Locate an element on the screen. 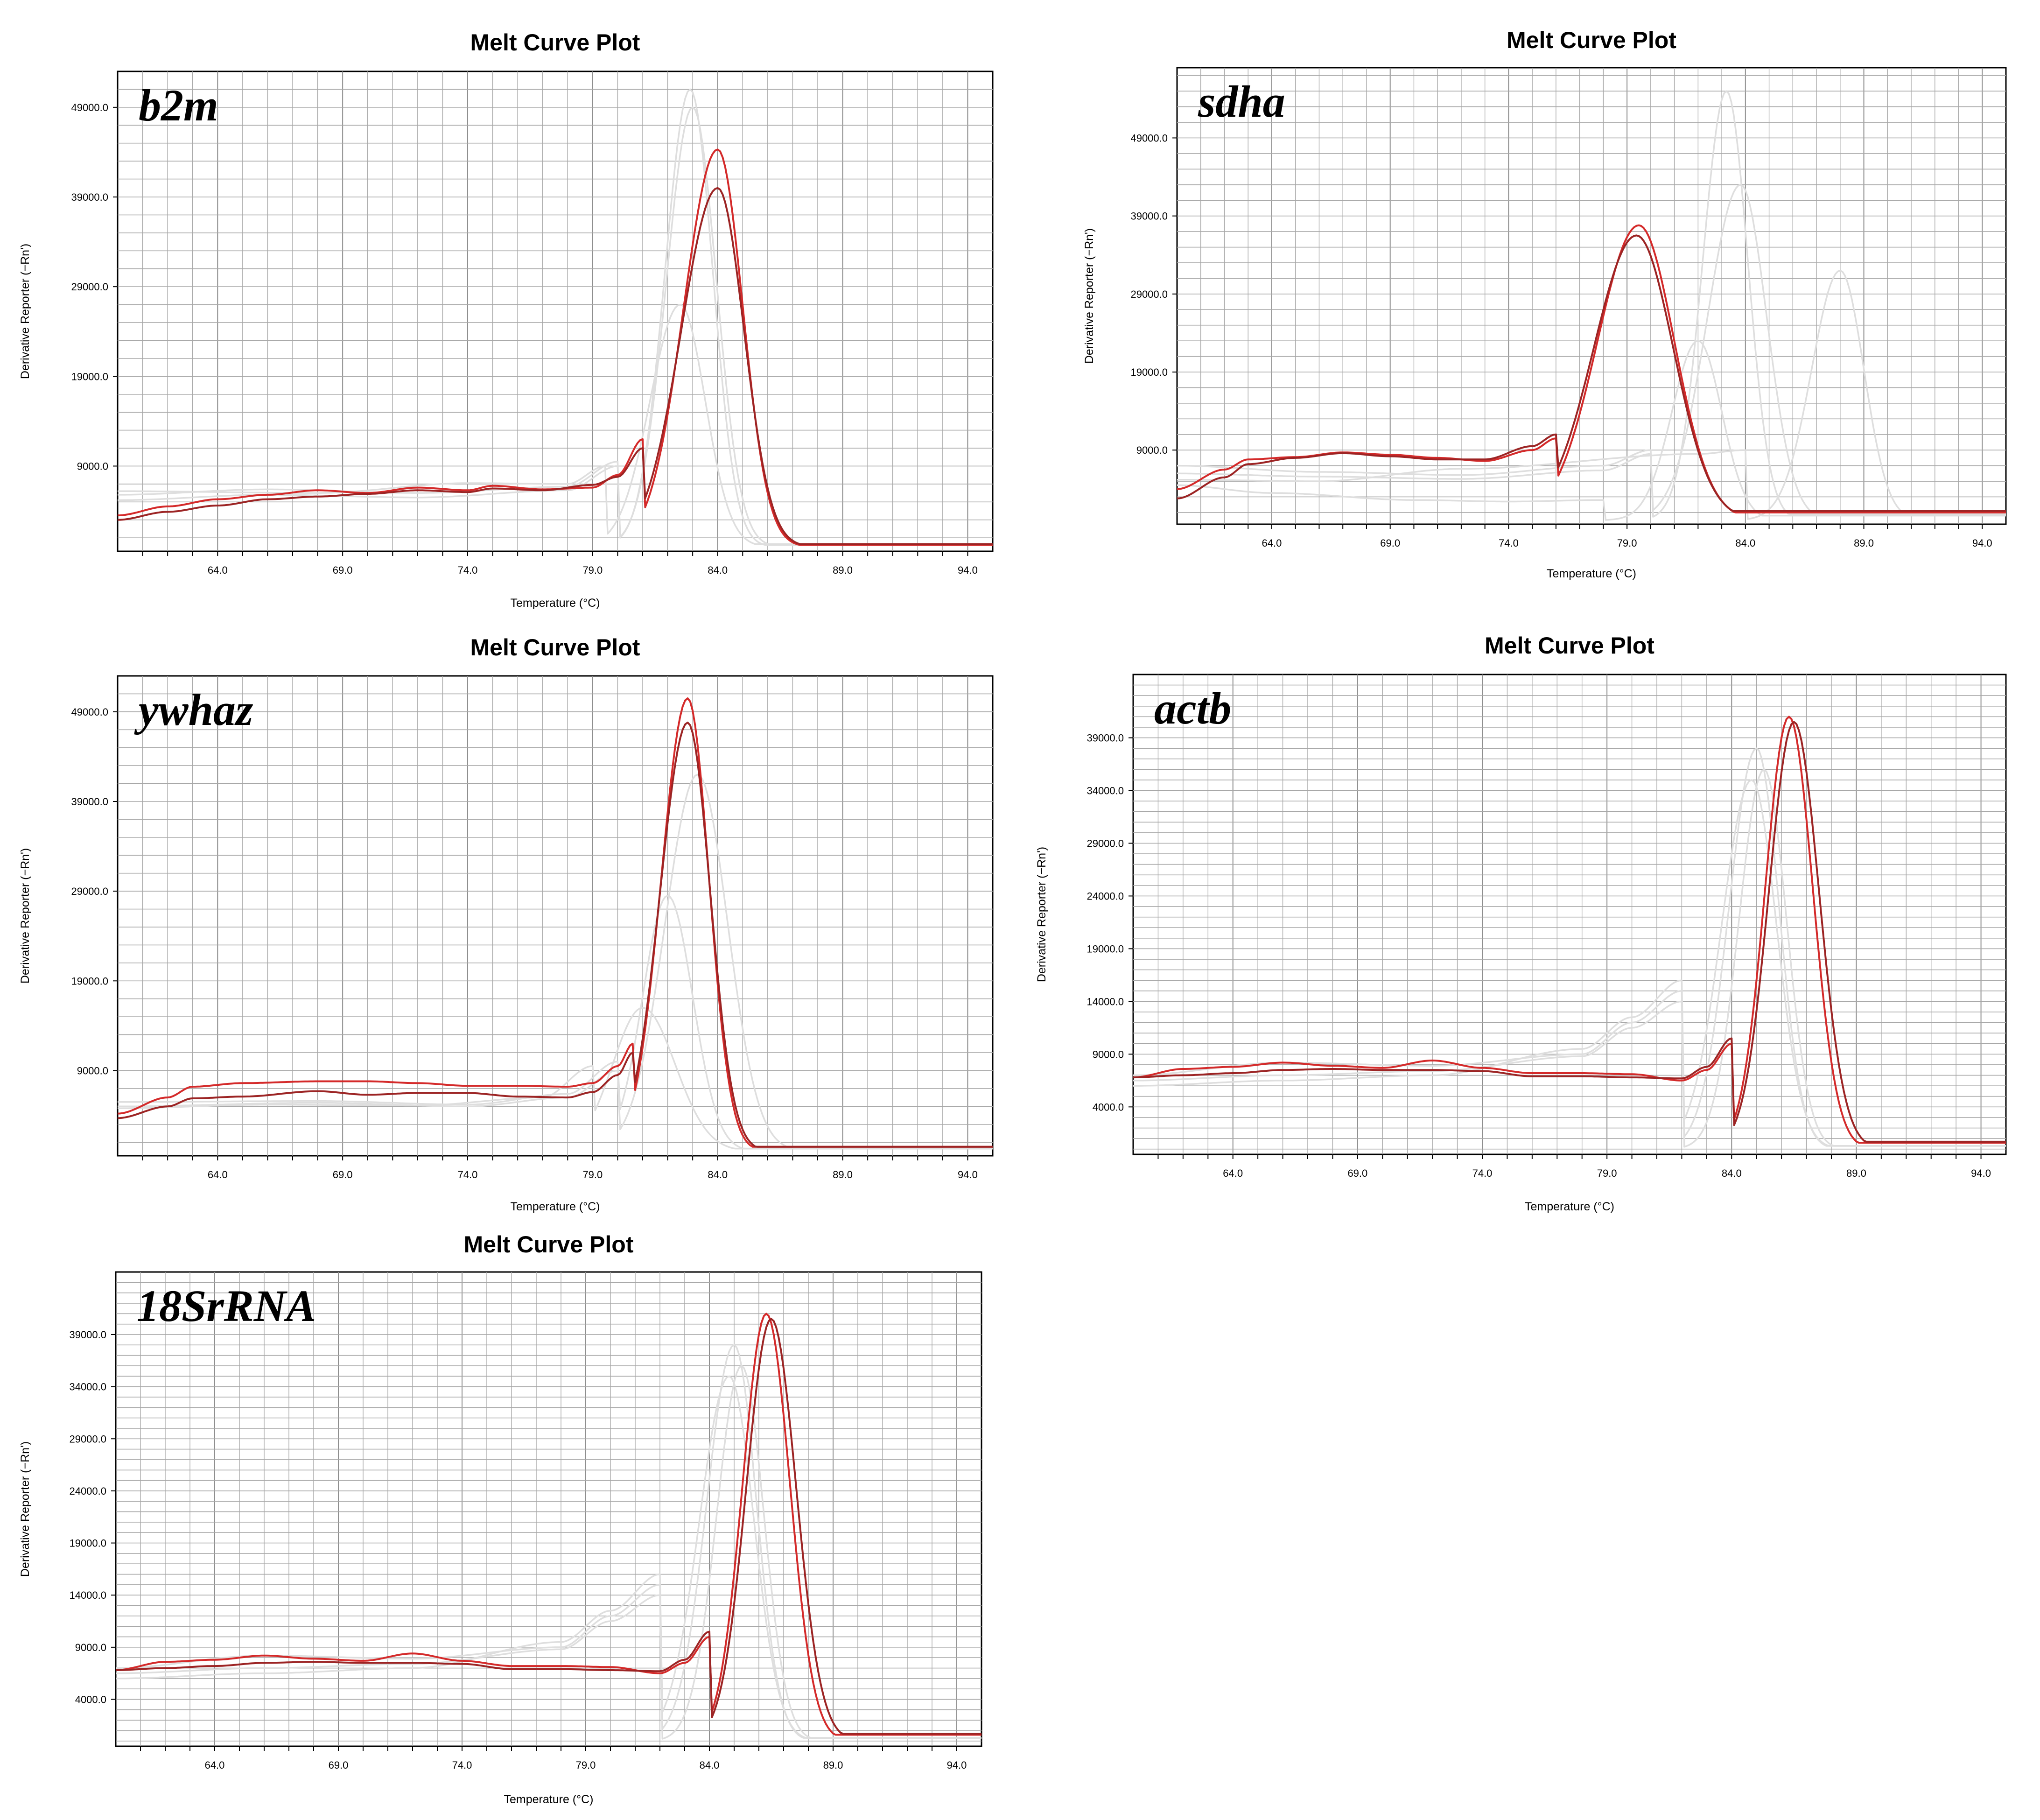 This screenshot has width=2040, height=1820. gene-label: b2m is located at coordinates (178, 105).